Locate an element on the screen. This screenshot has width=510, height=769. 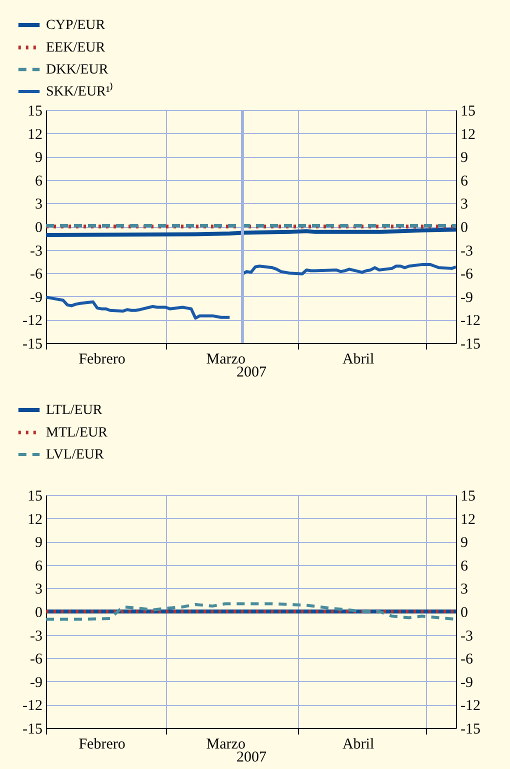
legend-label: MTL/EUR is located at coordinates (77, 433).